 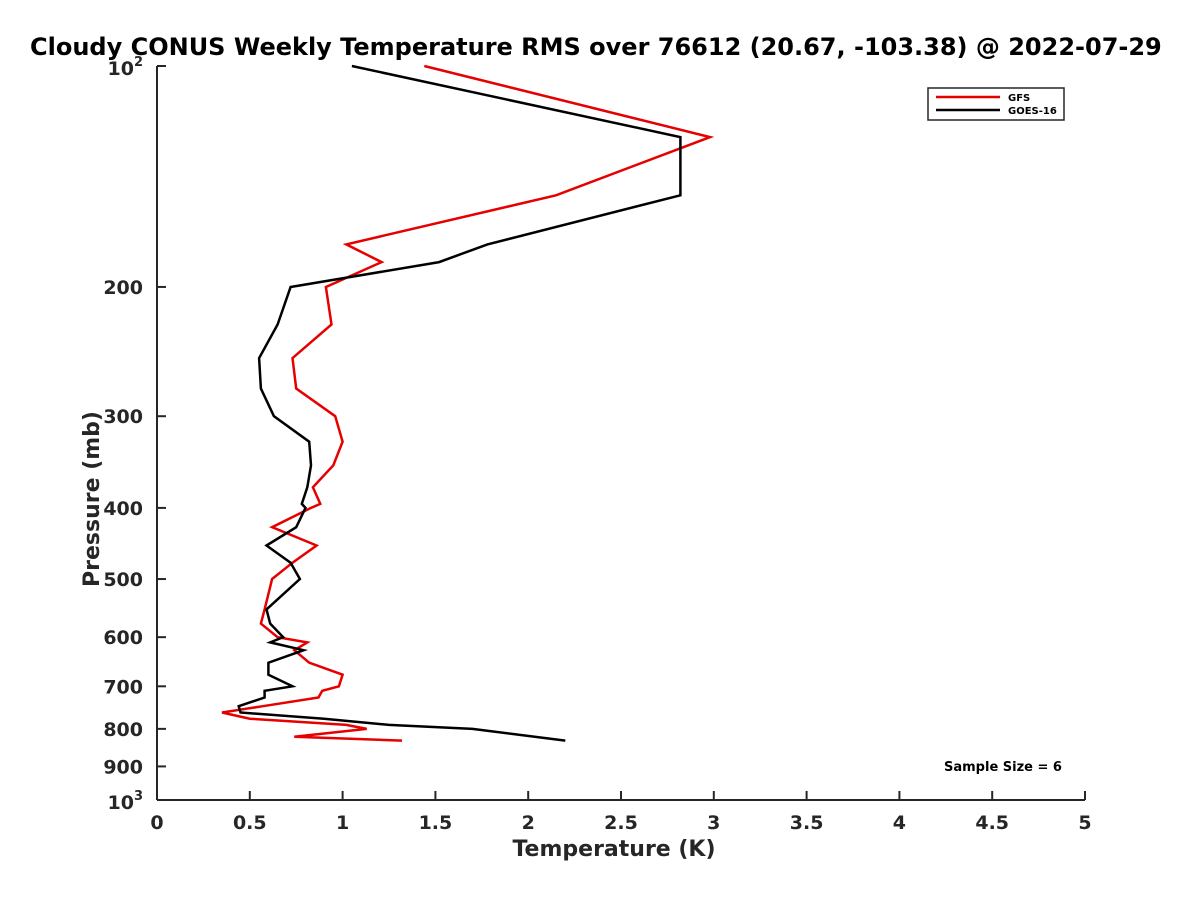 I want to click on legend: GFS GOES-16, so click(x=996, y=104).